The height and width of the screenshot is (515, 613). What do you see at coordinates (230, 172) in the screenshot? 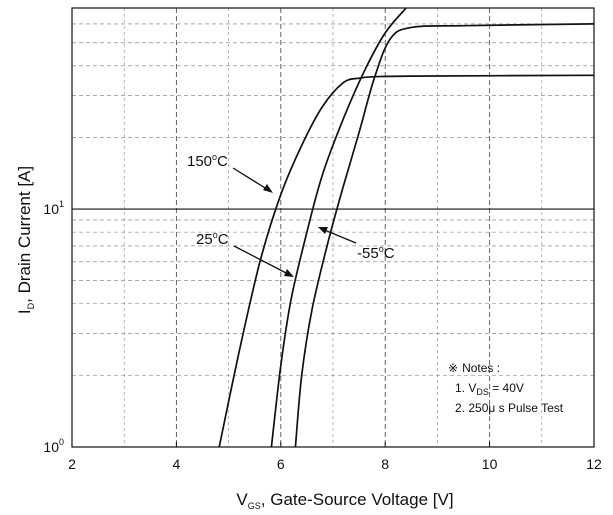
I see `annotation-150c: 150oC` at bounding box center [230, 172].